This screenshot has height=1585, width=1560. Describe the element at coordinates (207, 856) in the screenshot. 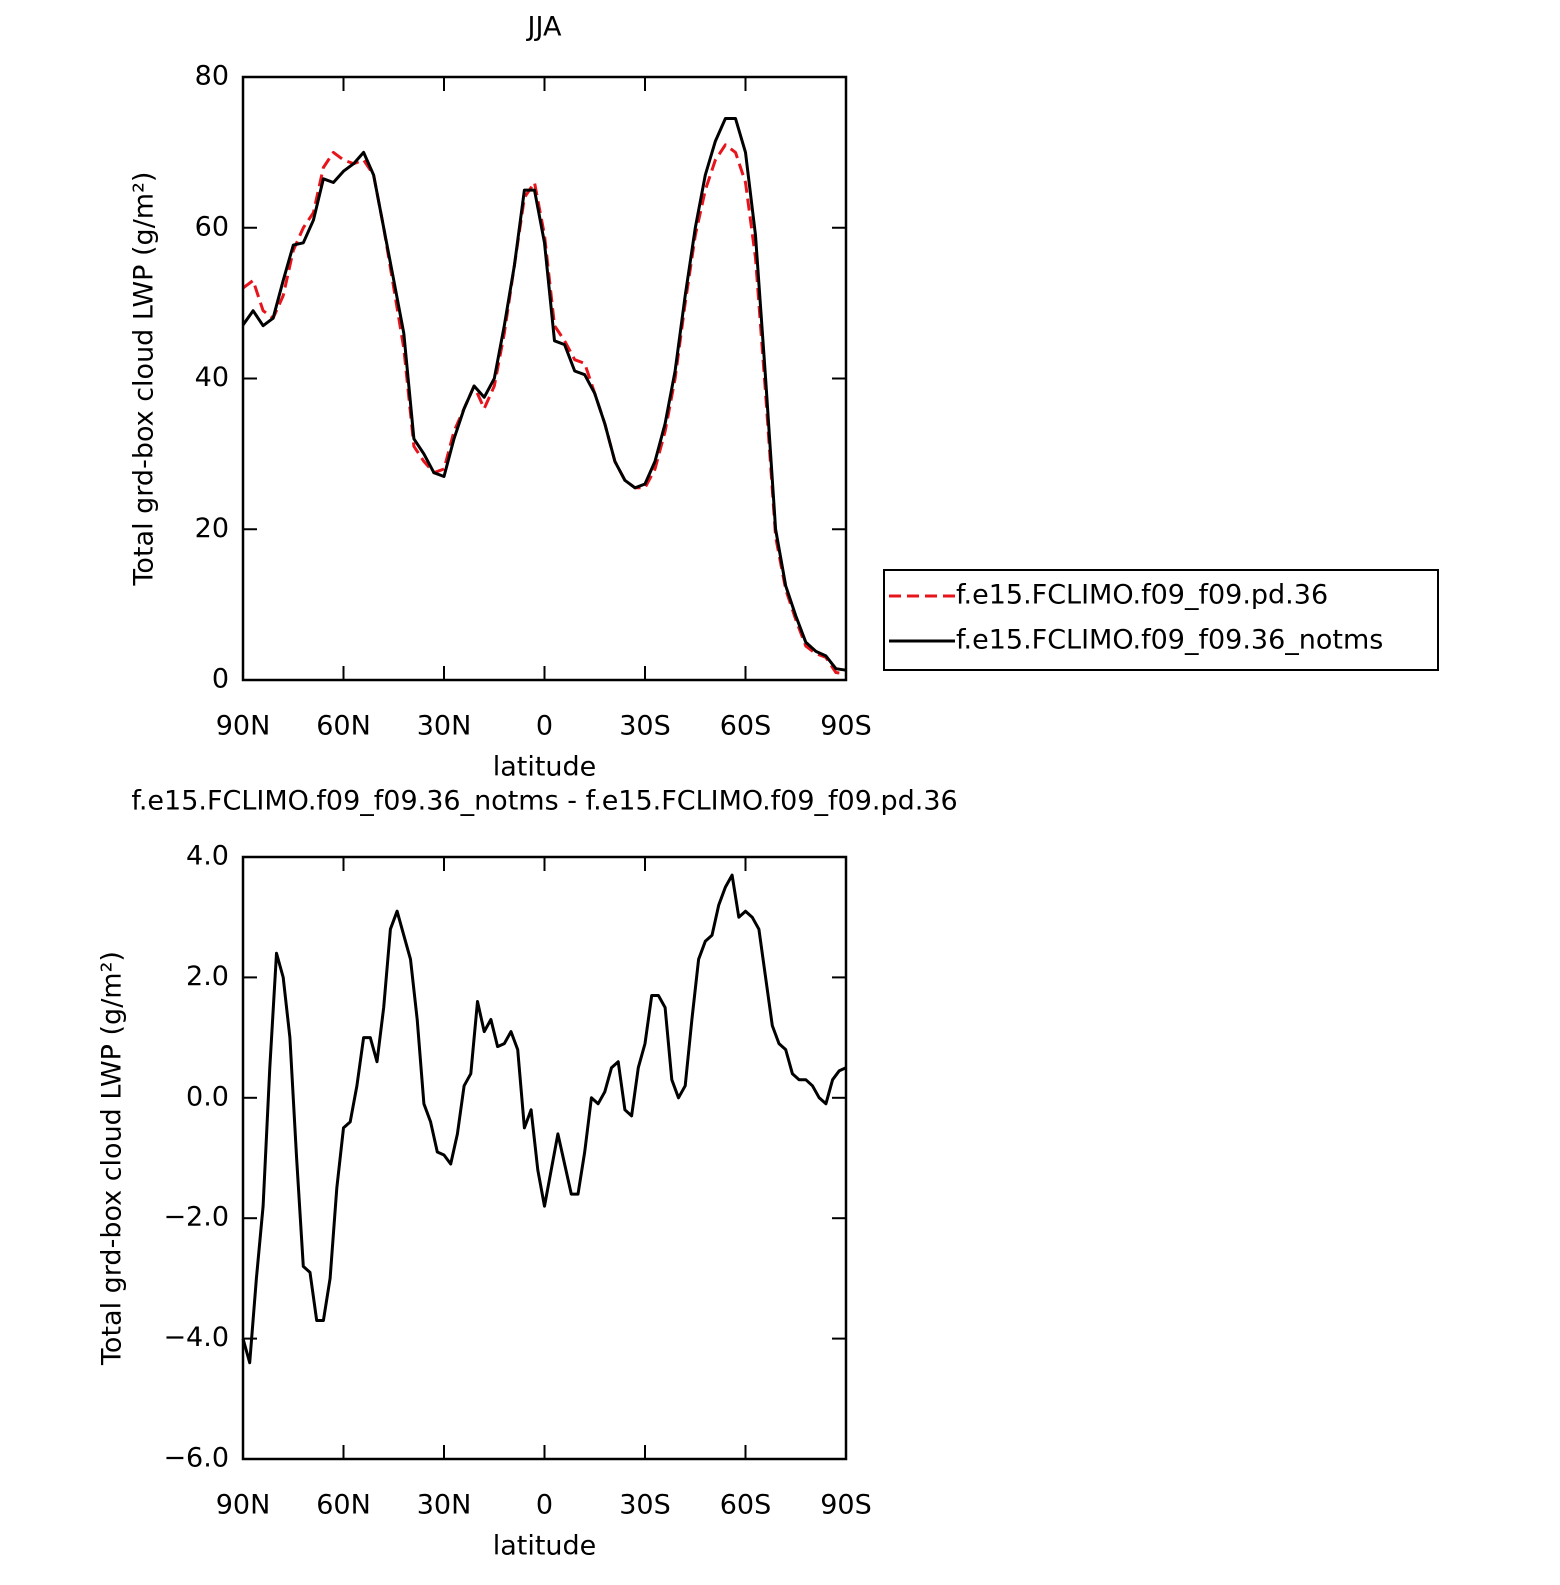

I see `y-tick-label: 4.0` at that location.